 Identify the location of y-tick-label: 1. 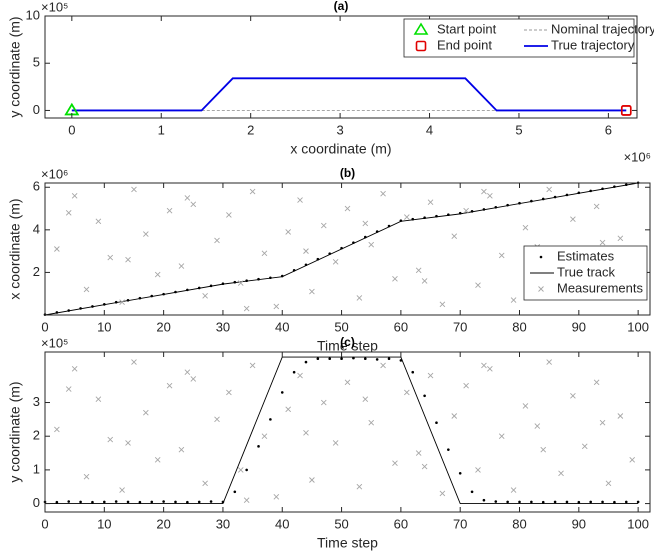
(36, 468).